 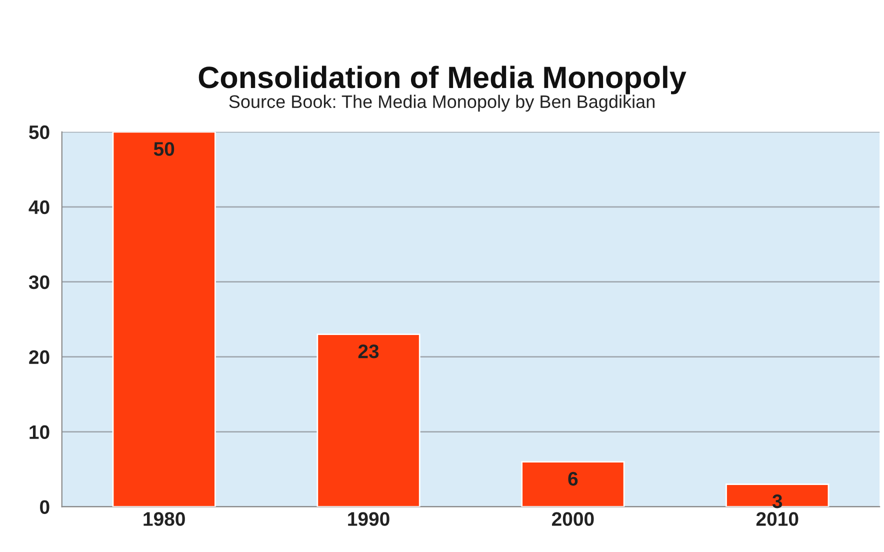 I want to click on x-tick-label: 1980, so click(x=164, y=519).